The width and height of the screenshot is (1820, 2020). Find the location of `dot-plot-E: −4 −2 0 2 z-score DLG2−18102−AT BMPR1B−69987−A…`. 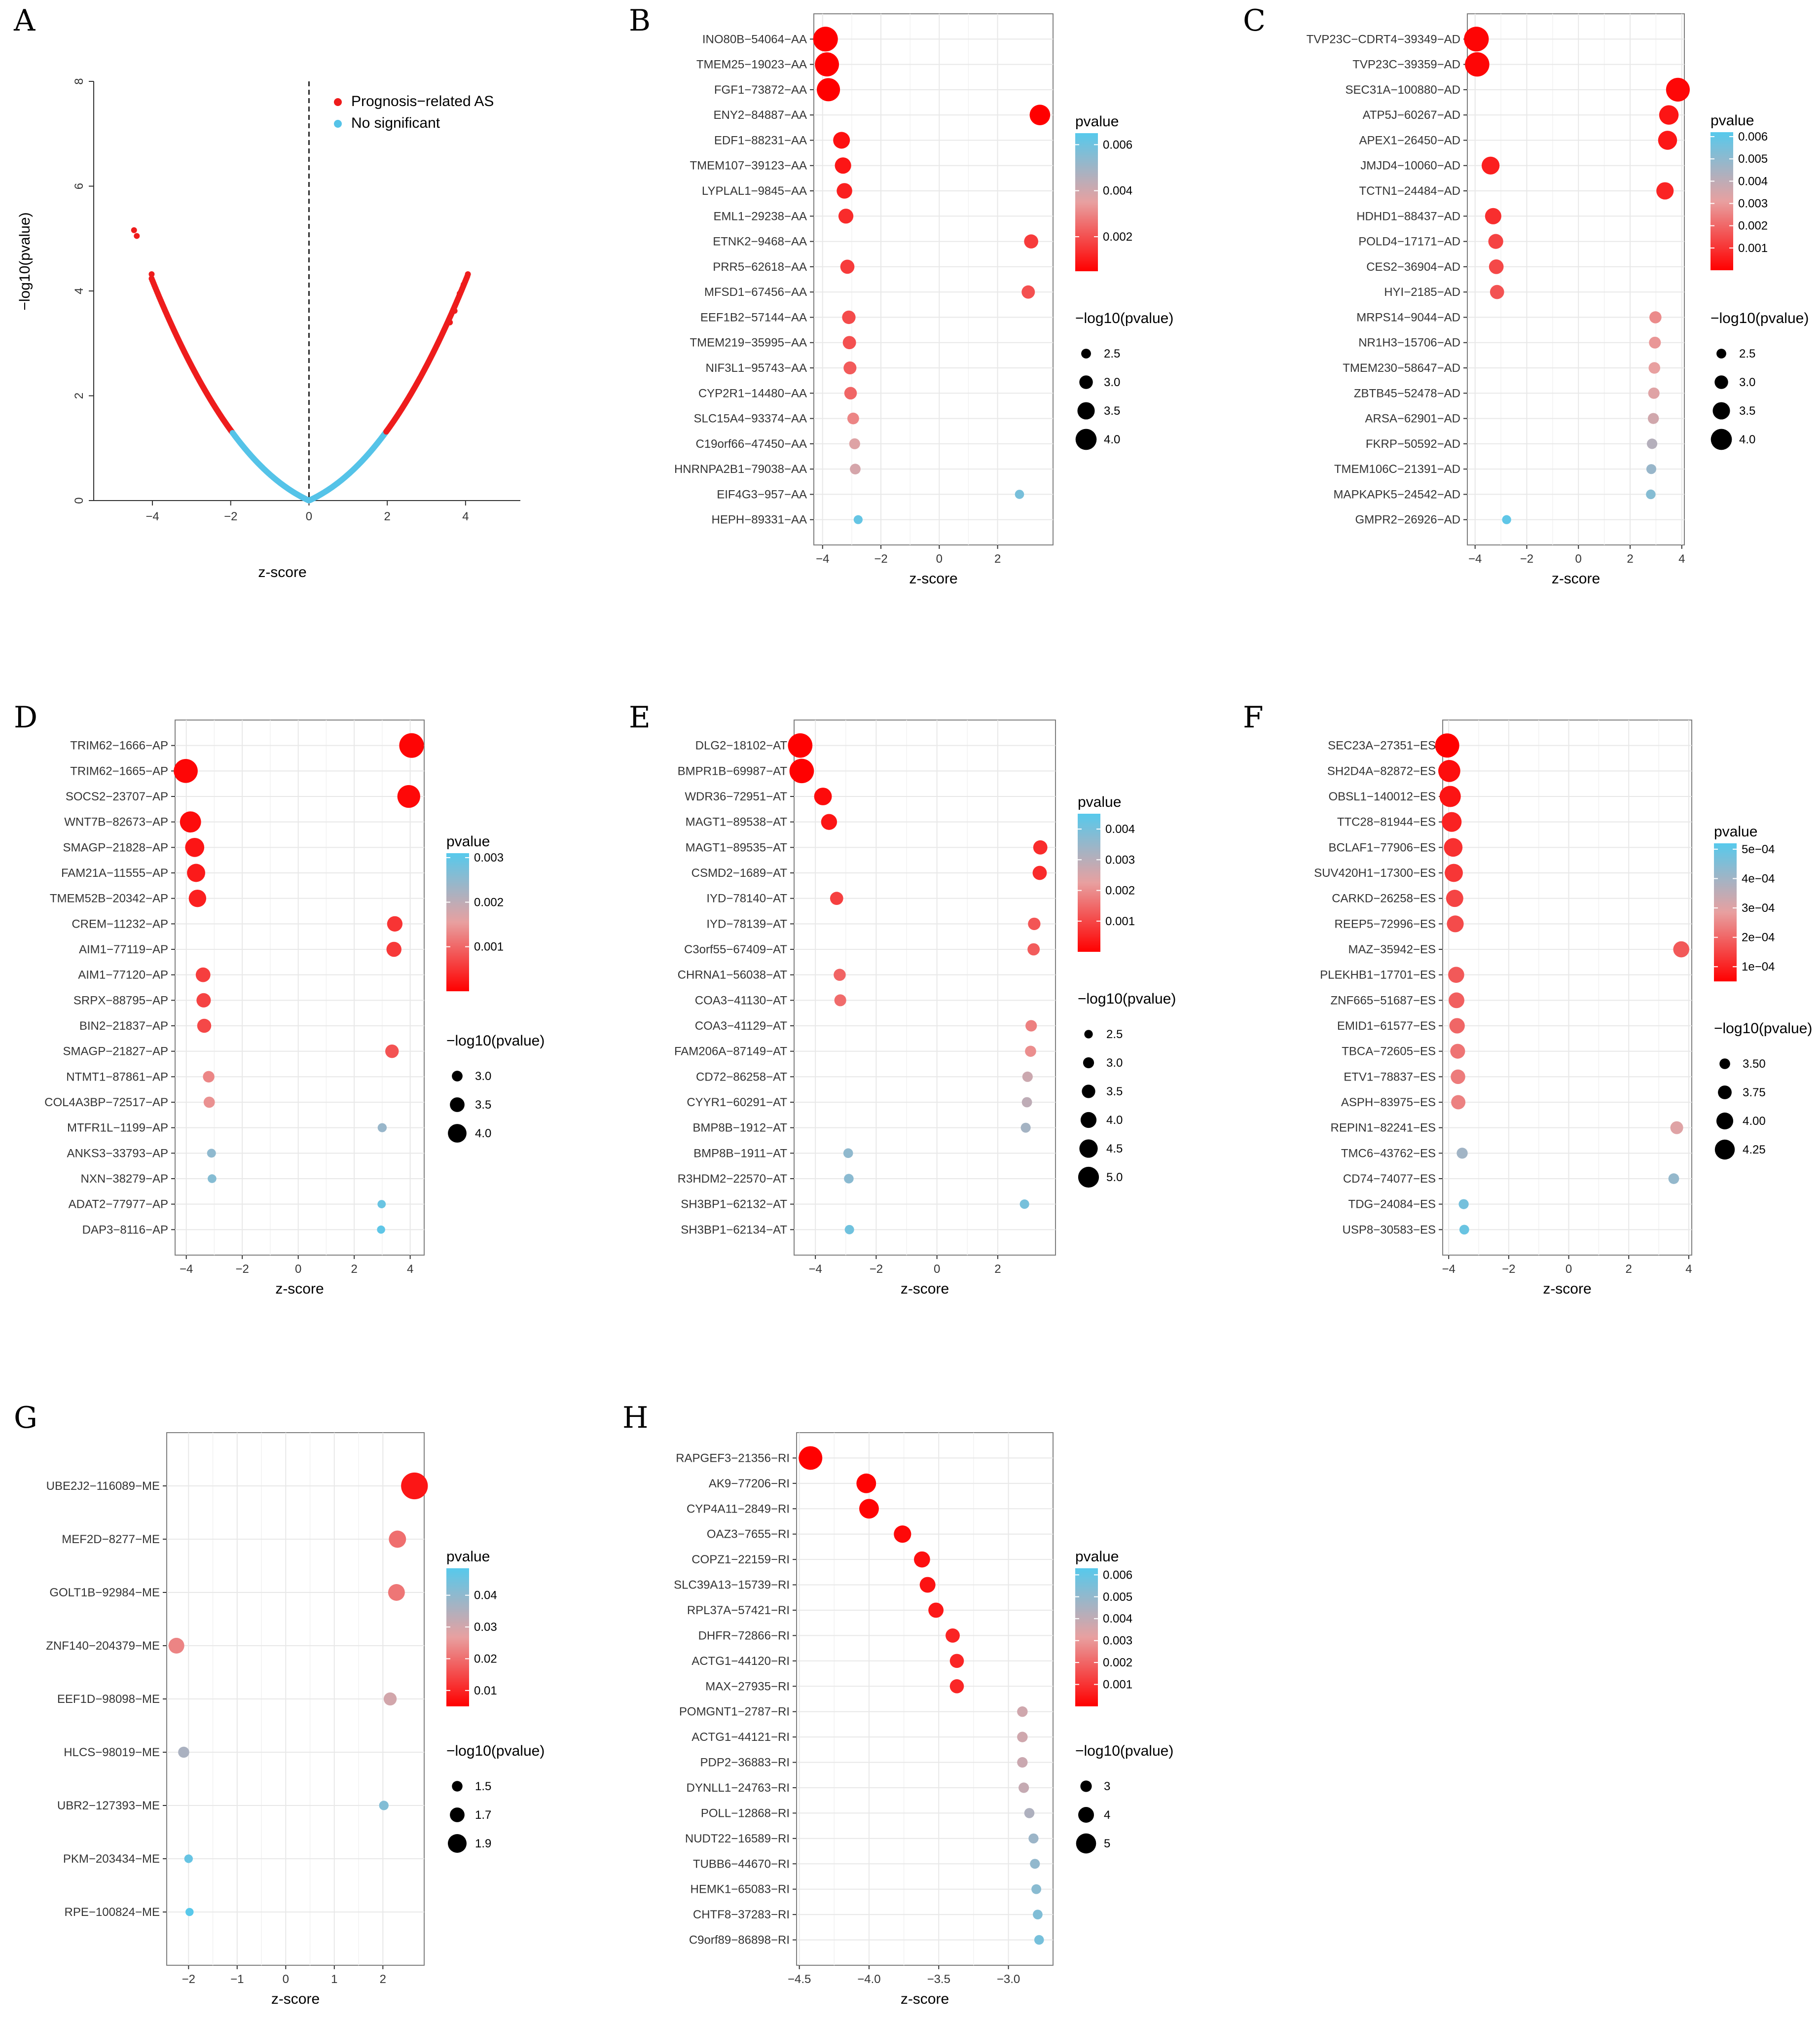

dot-plot-E: −4 −2 0 2 z-score DLG2−18102−AT BMPR1B−69987−A… is located at coordinates (925, 1008).